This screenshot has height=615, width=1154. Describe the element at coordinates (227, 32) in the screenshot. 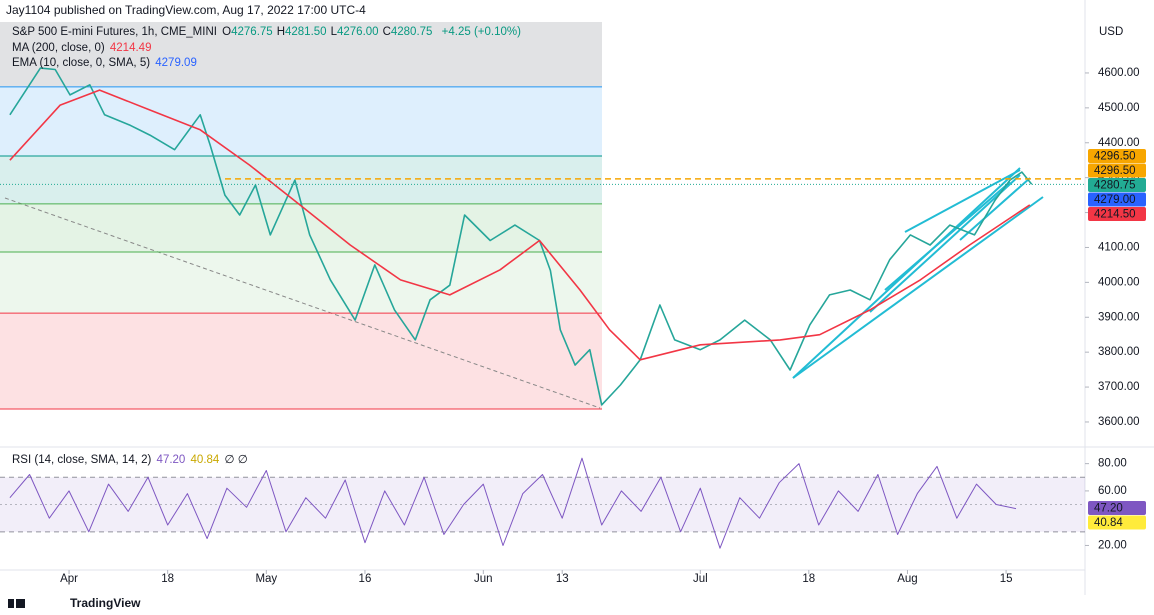

I see `ohlc-label: O` at that location.